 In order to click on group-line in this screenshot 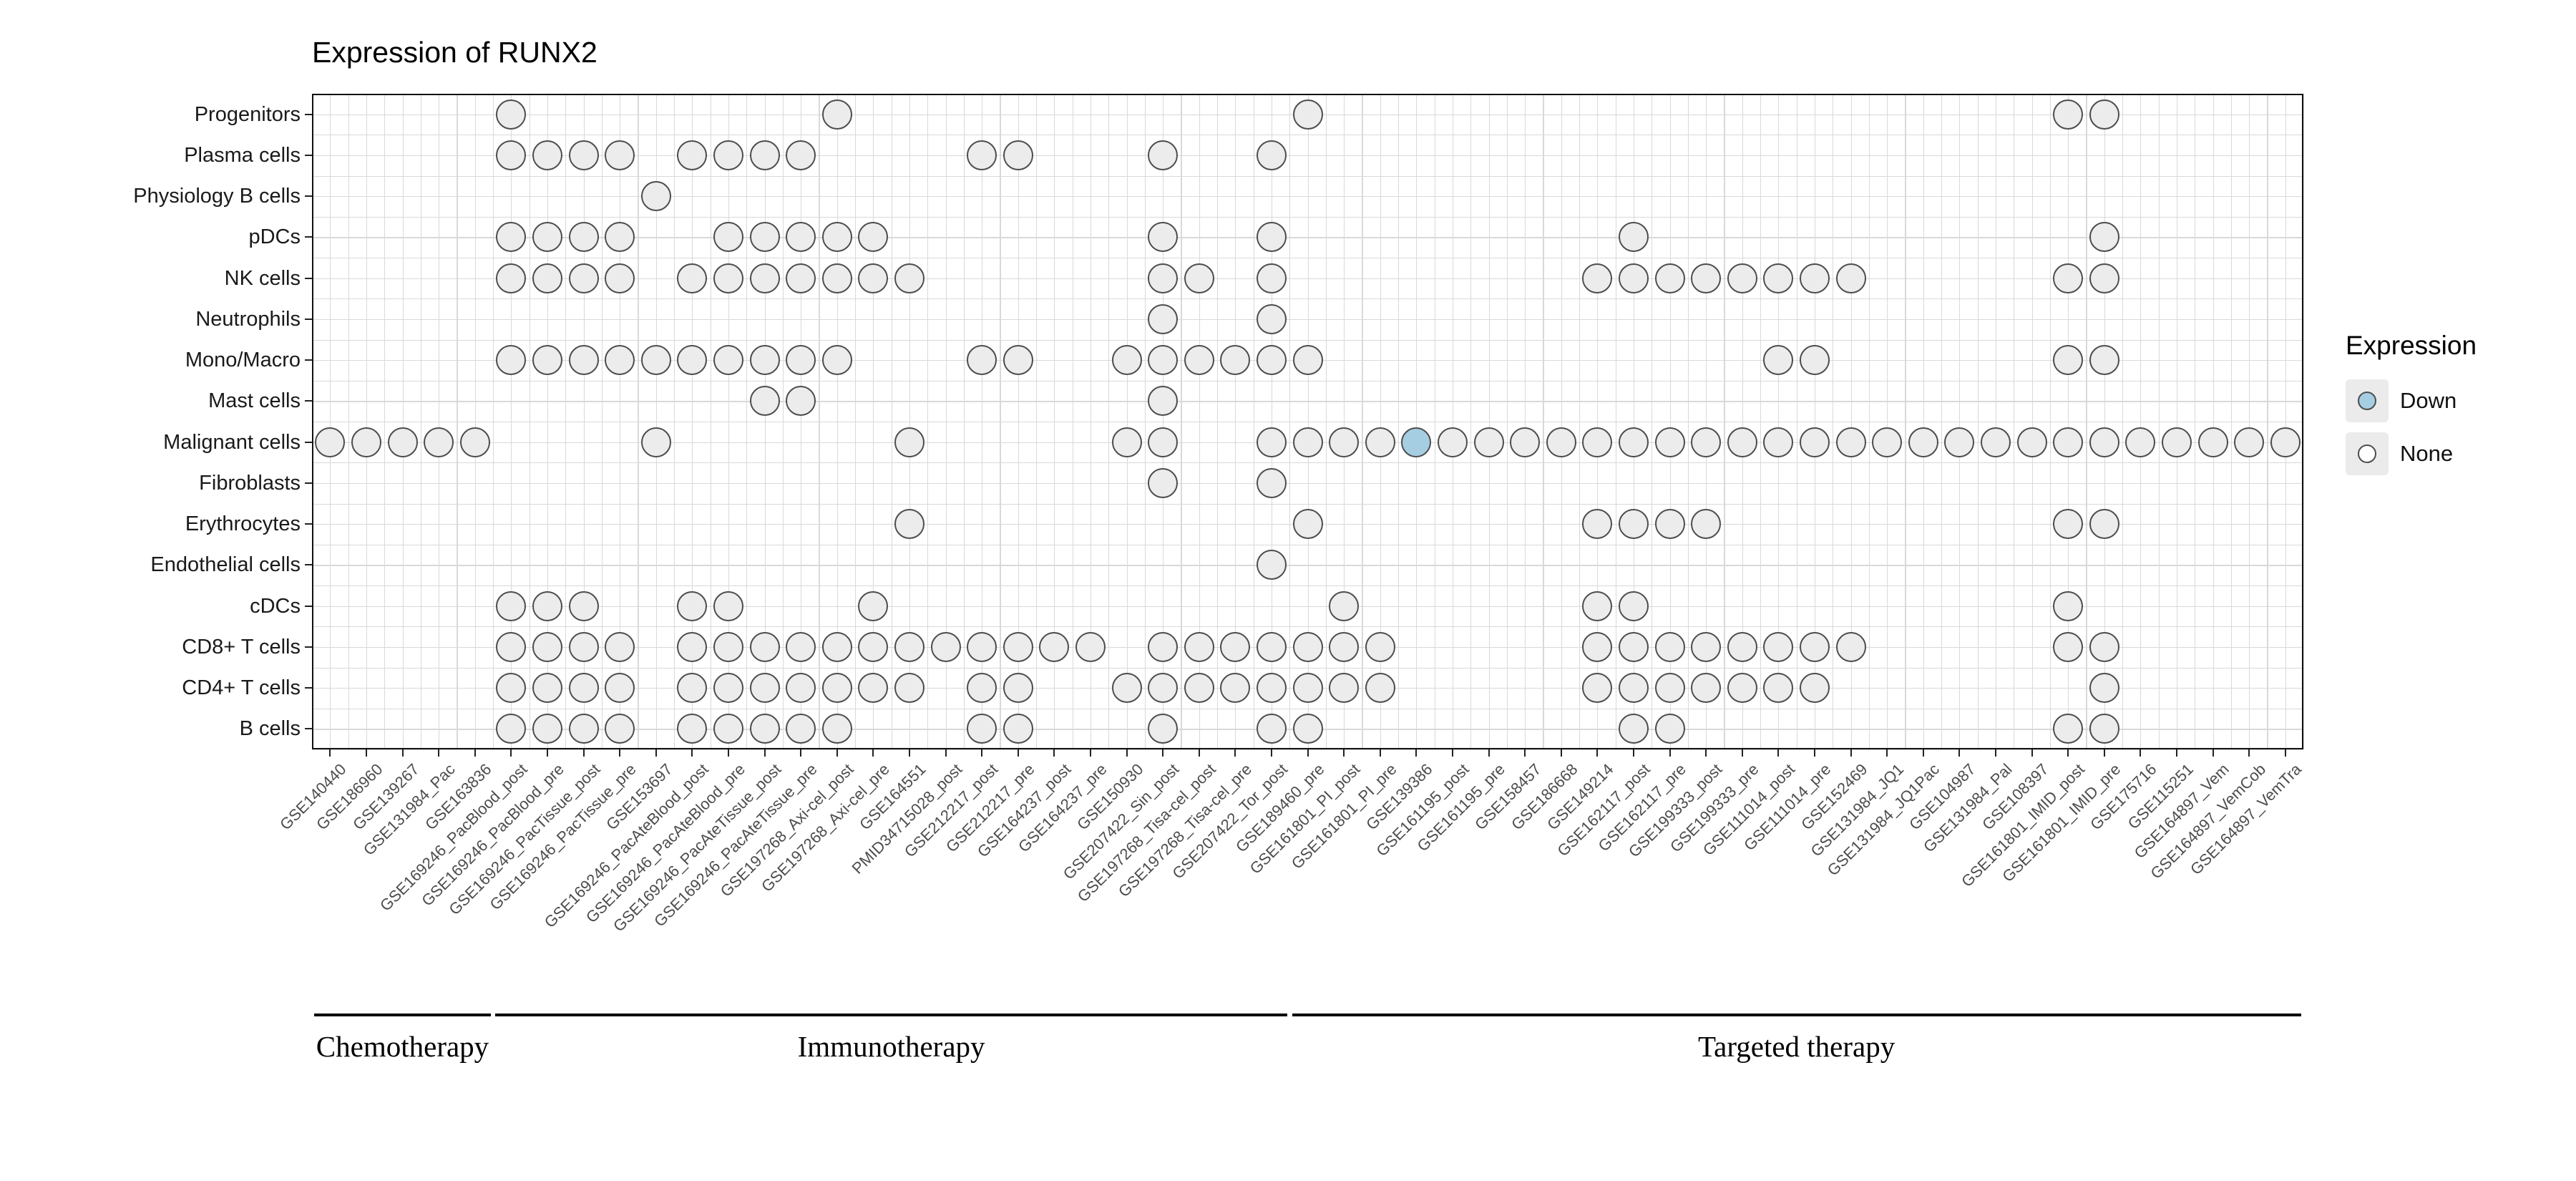, I will do `click(402, 1015)`.